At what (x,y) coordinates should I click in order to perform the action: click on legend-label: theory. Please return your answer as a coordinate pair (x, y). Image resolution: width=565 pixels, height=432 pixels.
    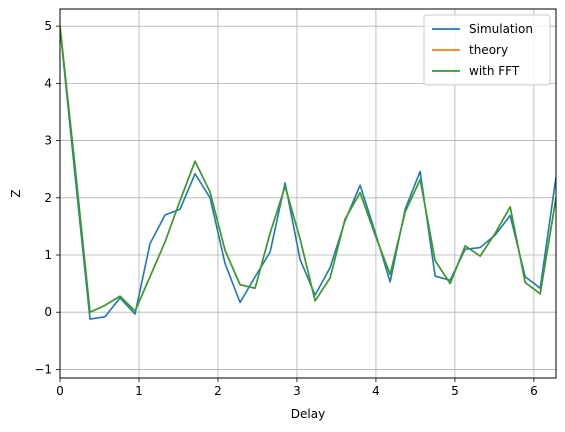
    Looking at the image, I should click on (488, 50).